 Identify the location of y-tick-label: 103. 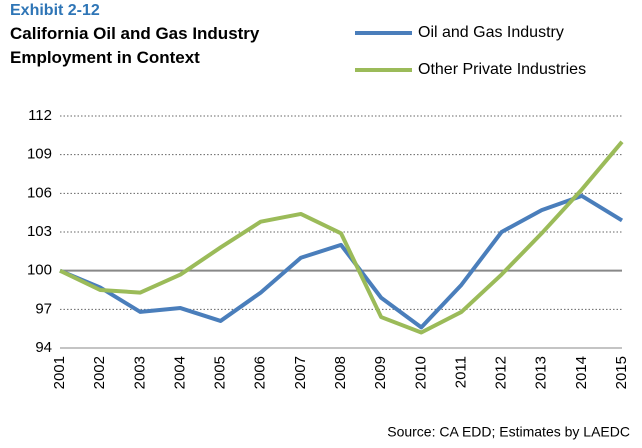
(39, 231).